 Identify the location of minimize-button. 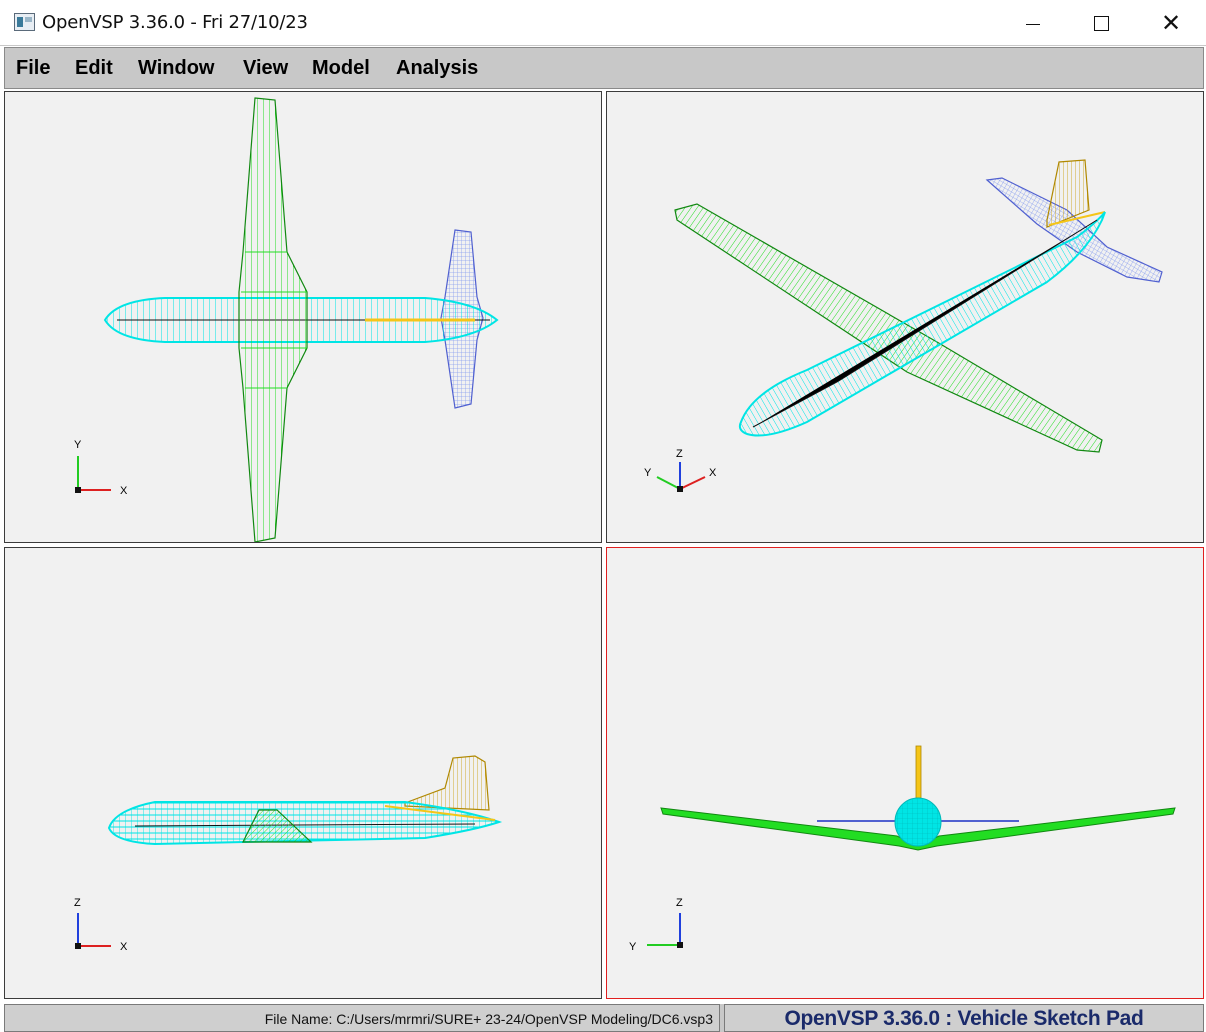
(1033, 23).